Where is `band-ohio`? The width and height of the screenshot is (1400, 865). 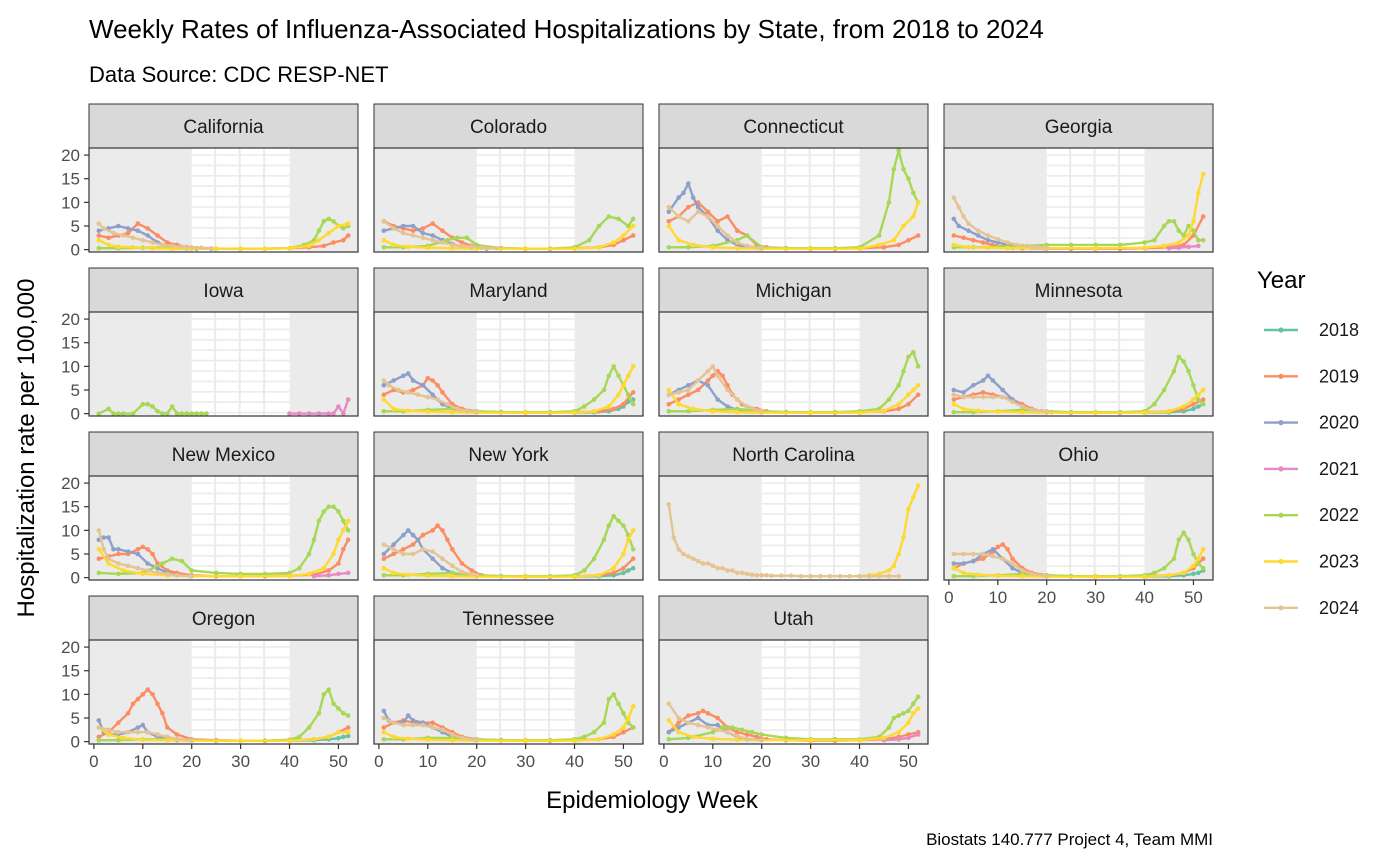
band-ohio is located at coordinates (1095, 528).